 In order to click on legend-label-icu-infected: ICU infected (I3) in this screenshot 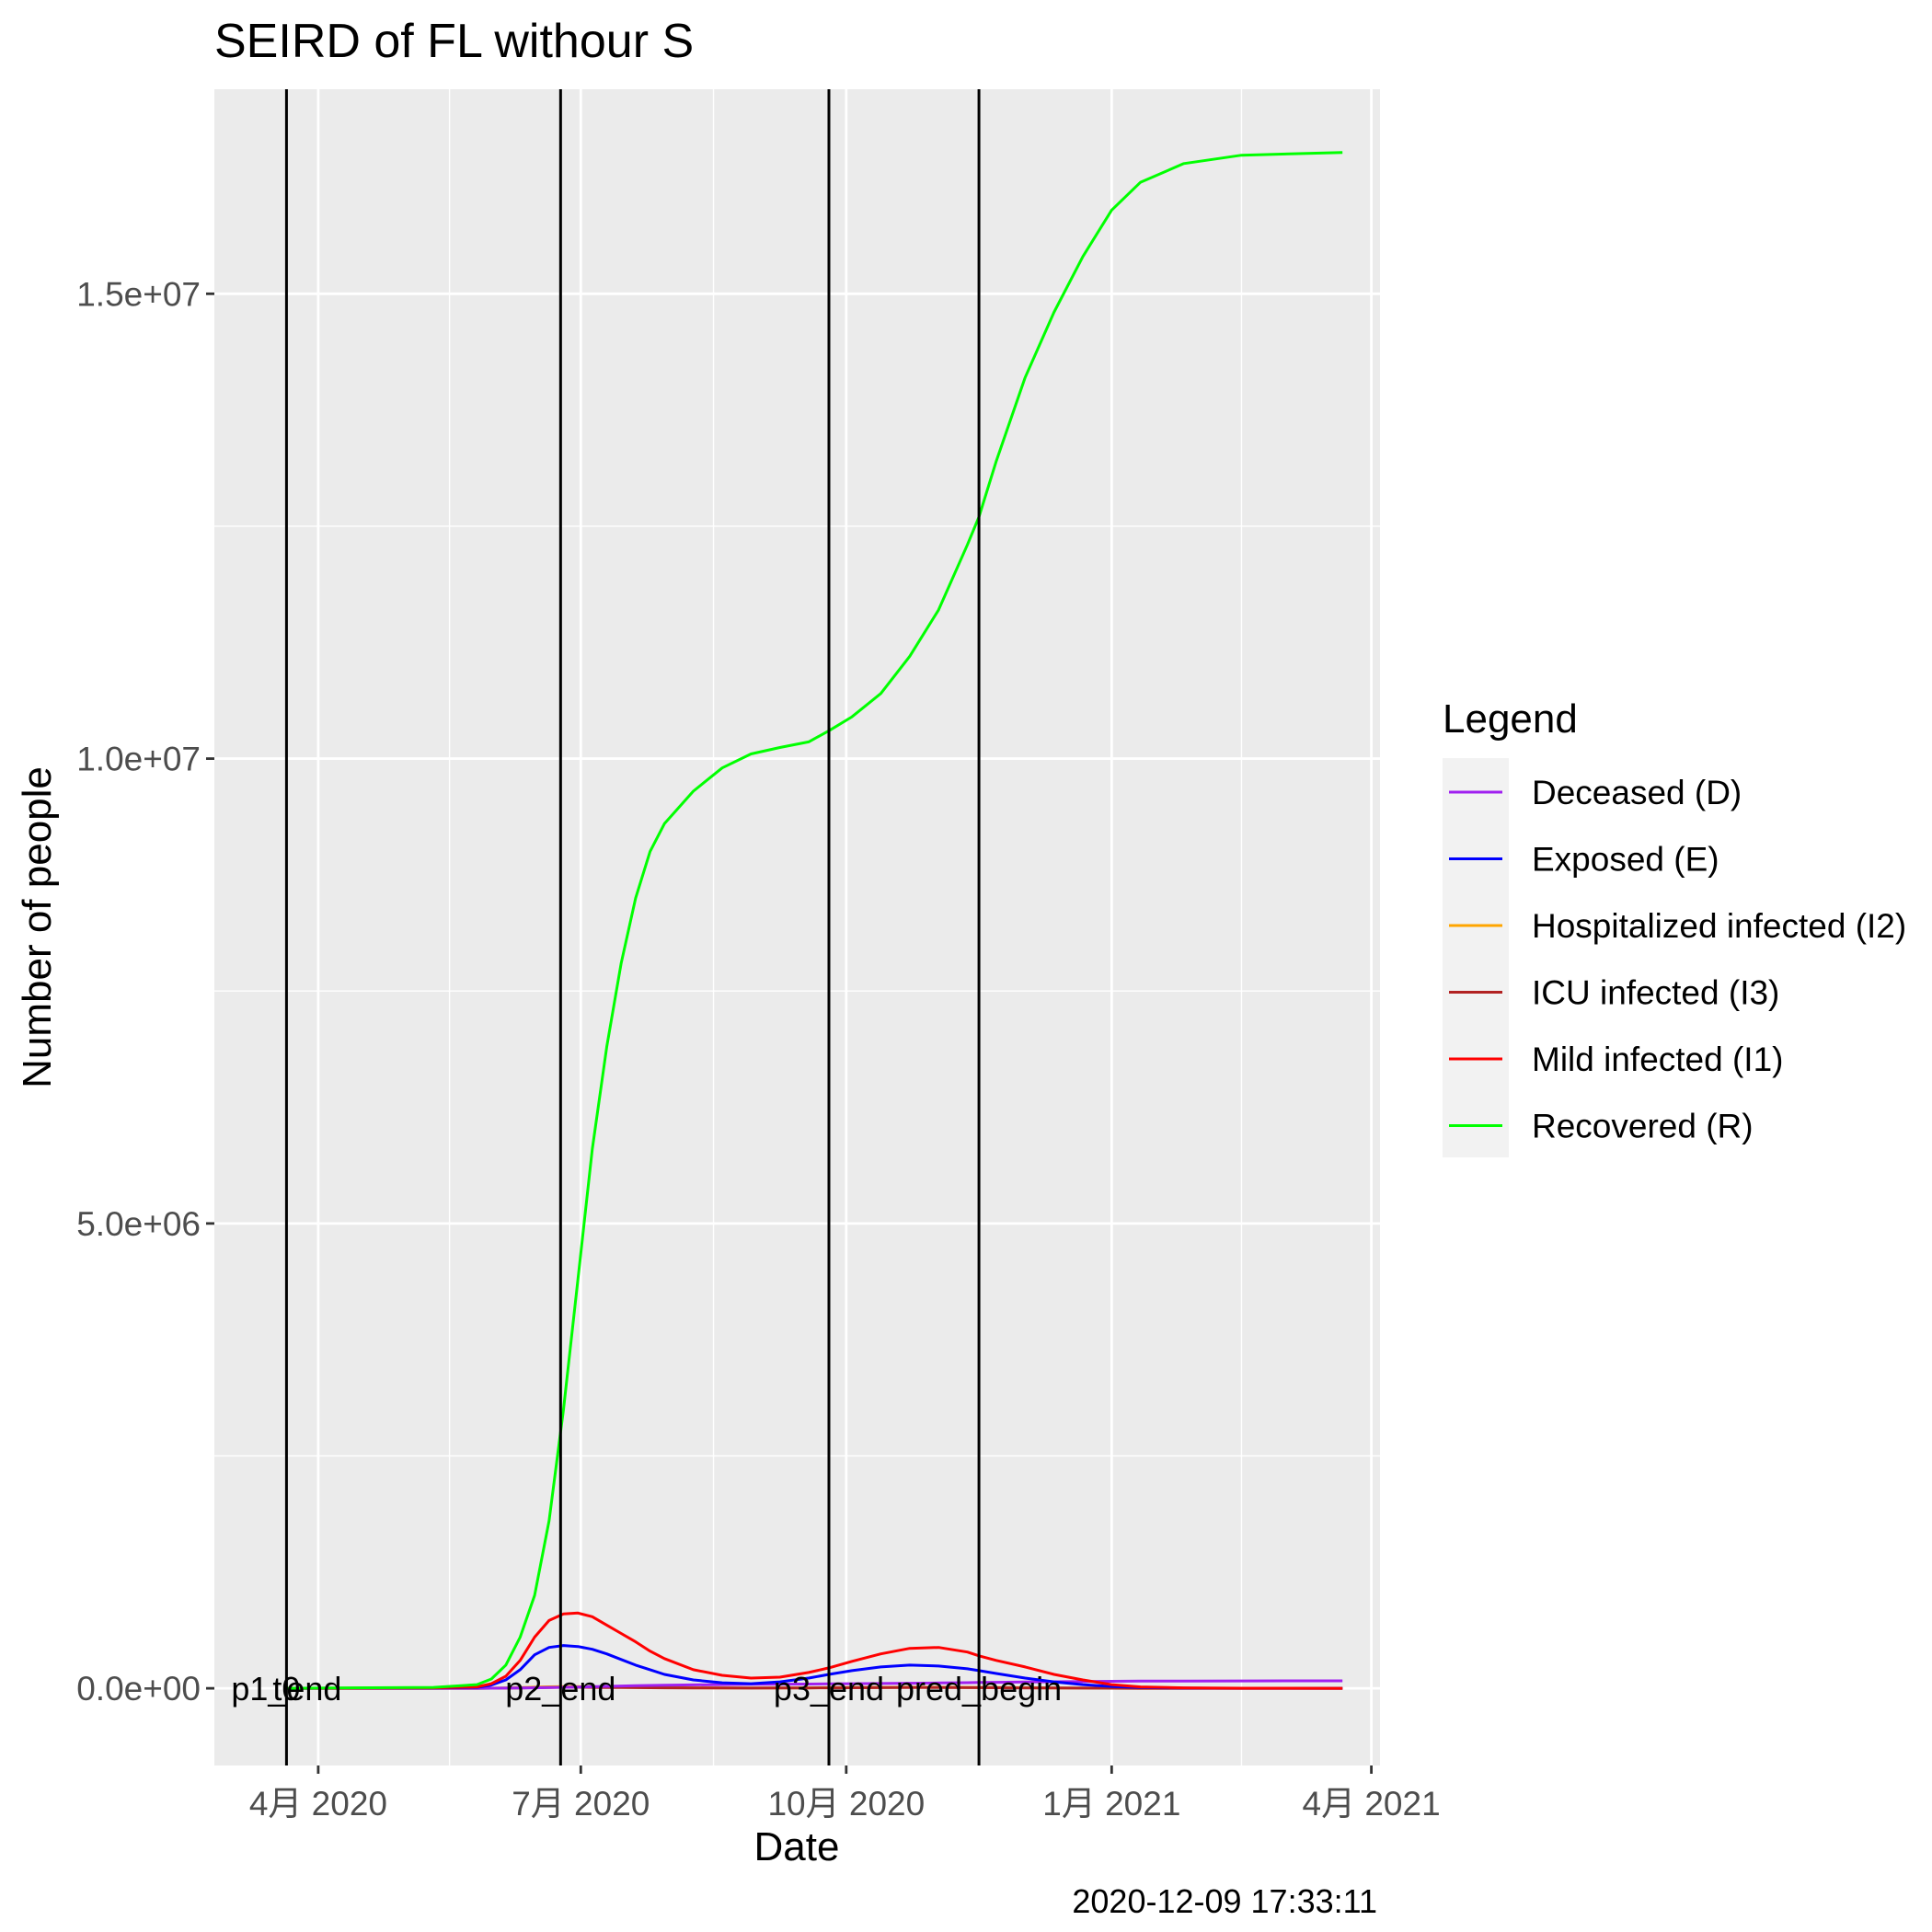, I will do `click(1655, 993)`.